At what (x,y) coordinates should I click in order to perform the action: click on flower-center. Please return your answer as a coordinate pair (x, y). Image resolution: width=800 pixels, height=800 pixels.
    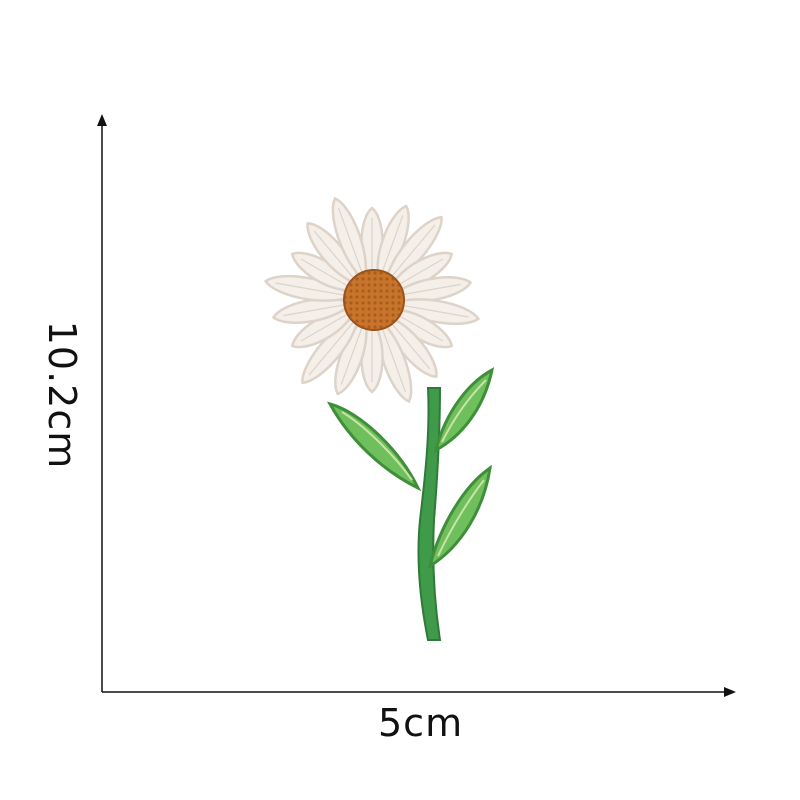
    Looking at the image, I should click on (374, 300).